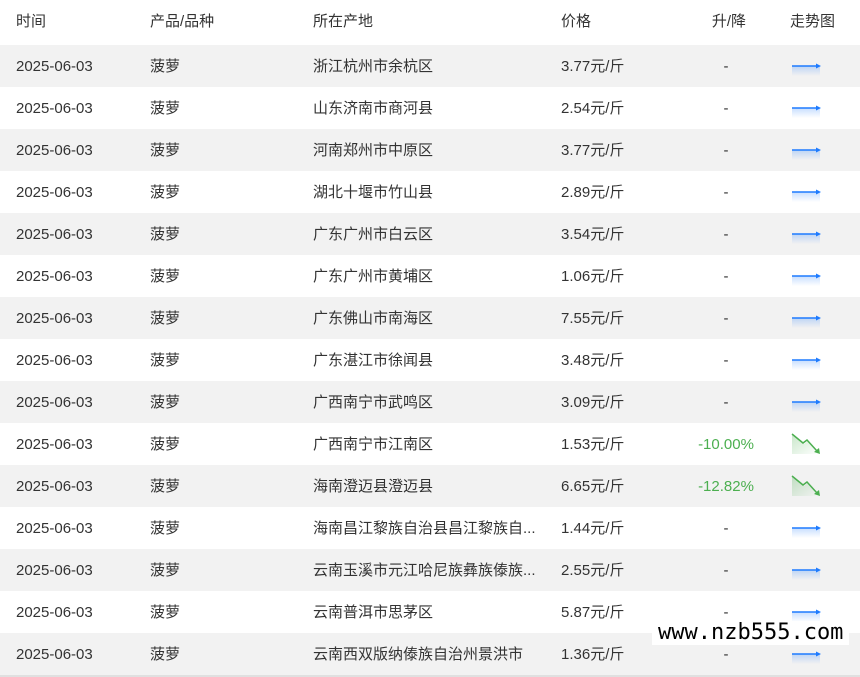 This screenshot has width=860, height=677. I want to click on location-cell: 广东湛江市徐闻县, so click(373, 360).